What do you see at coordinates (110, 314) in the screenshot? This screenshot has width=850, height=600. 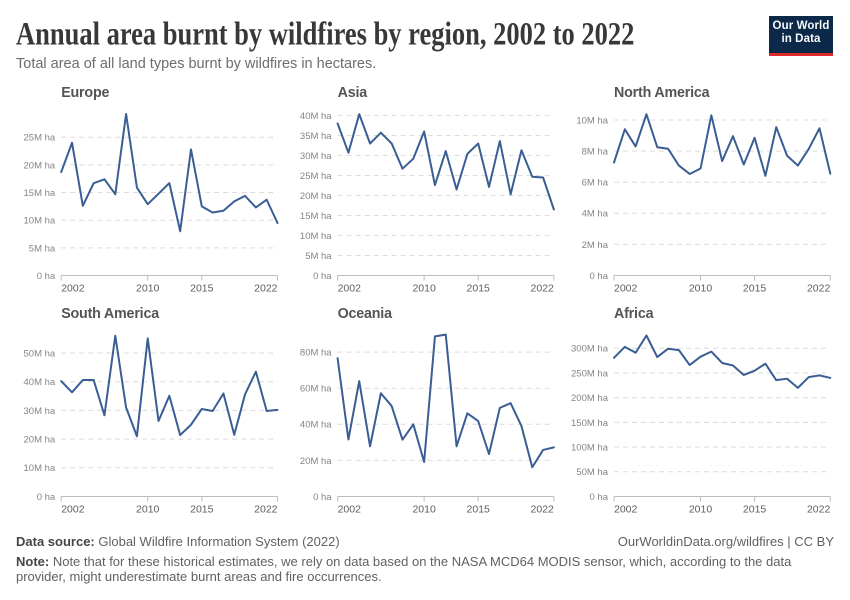 I see `svg-text: South America` at bounding box center [110, 314].